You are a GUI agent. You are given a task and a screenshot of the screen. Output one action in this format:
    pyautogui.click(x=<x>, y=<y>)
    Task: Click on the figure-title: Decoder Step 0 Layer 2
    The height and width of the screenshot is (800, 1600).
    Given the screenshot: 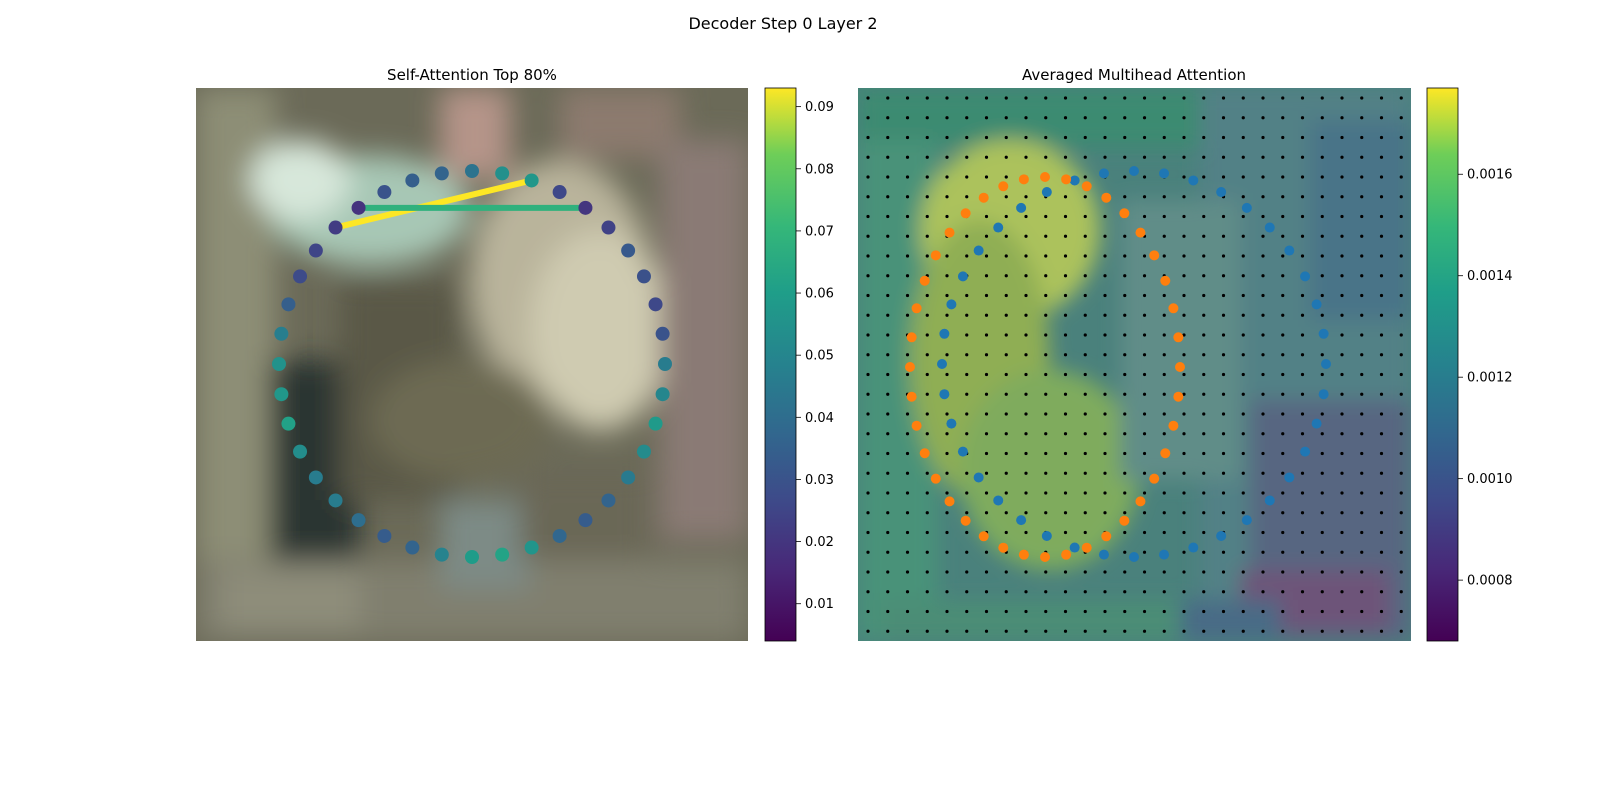 What is the action you would take?
    pyautogui.click(x=782, y=23)
    